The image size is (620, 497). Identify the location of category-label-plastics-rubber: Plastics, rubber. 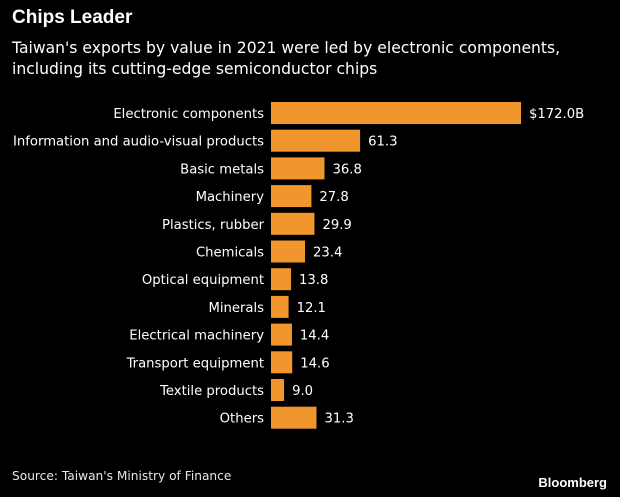
(213, 225).